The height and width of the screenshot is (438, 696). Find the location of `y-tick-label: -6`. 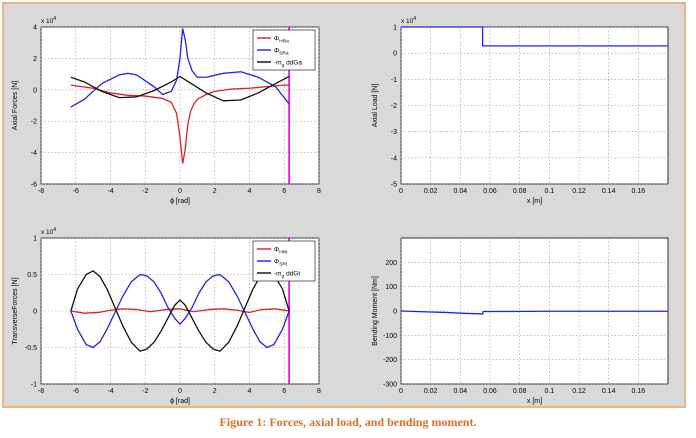

y-tick-label: -6 is located at coordinates (34, 185).